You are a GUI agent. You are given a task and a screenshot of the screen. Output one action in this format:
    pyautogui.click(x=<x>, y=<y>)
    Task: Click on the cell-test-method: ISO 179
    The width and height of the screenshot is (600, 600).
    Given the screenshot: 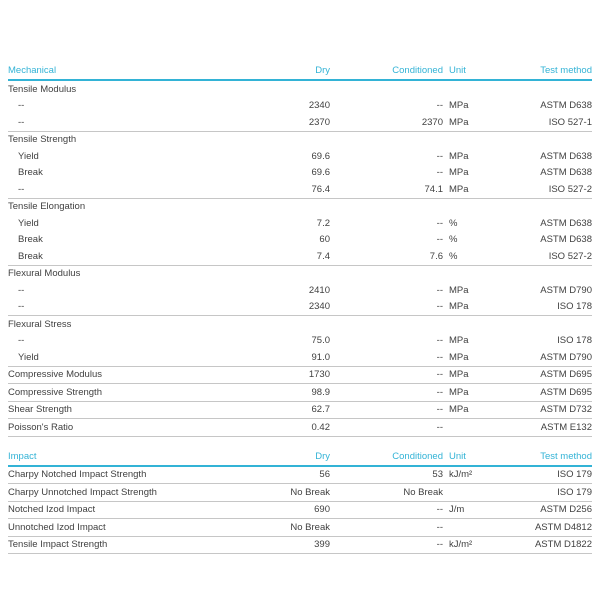 What is the action you would take?
    pyautogui.click(x=549, y=474)
    